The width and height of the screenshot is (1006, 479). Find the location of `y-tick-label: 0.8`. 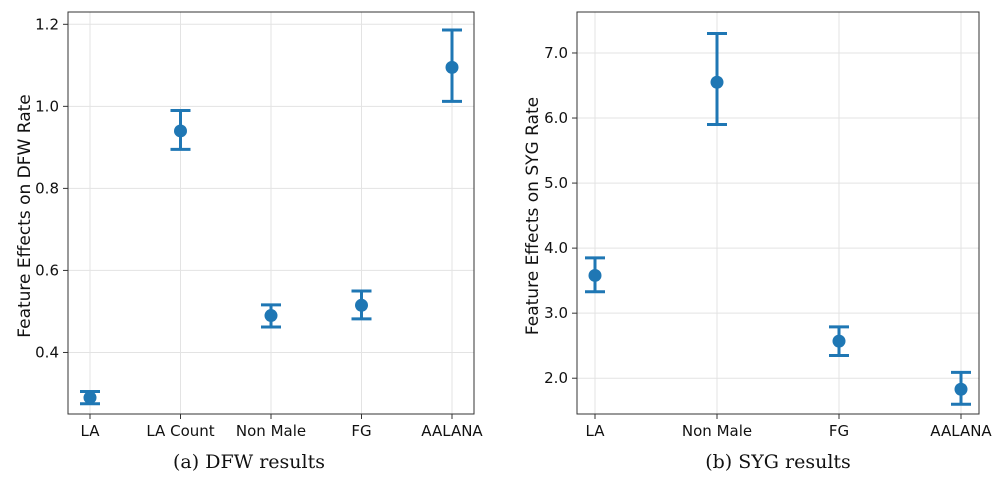

y-tick-label: 0.8 is located at coordinates (47, 188).